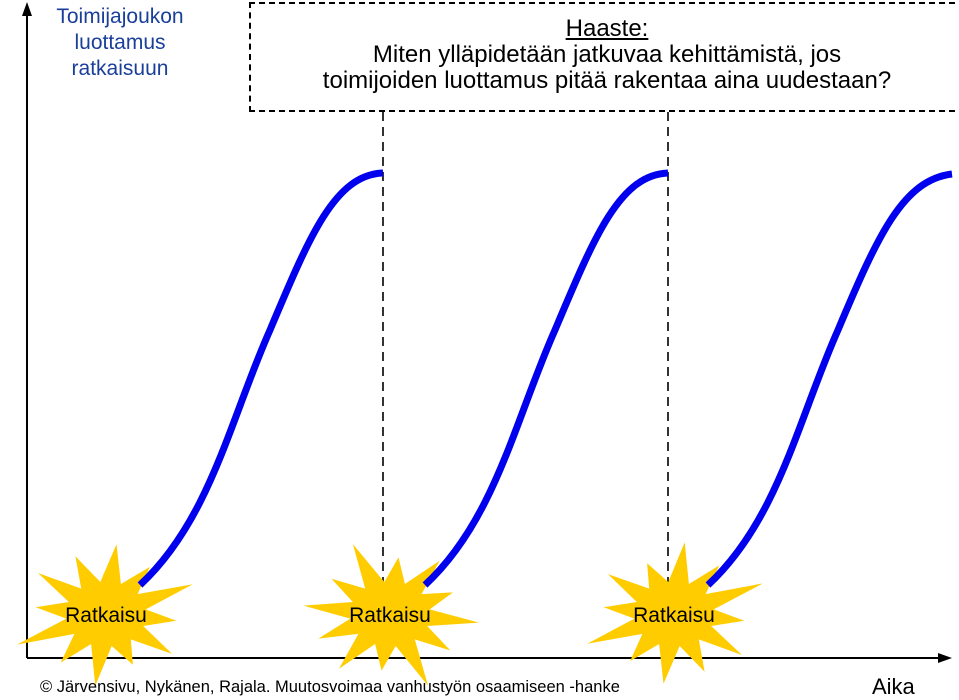  I want to click on challenge-title: Haaste:, so click(607, 28).